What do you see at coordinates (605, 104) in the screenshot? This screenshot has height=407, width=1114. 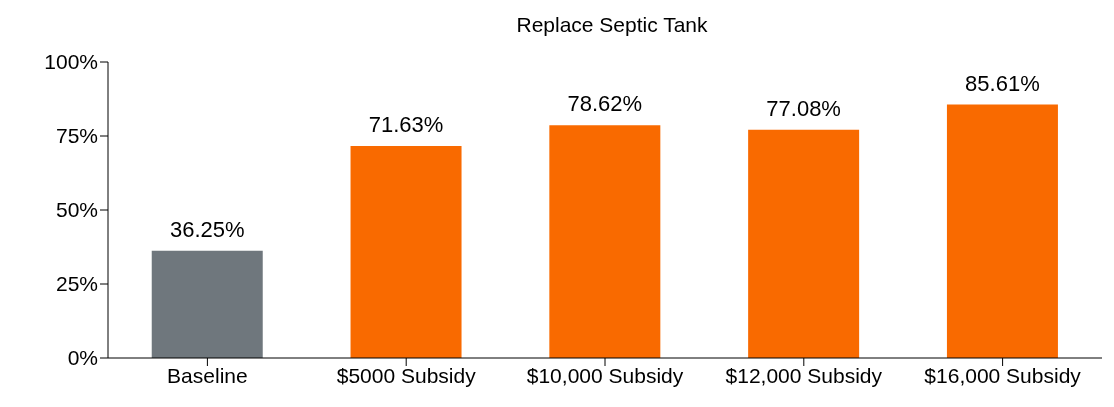 I see `data-label: 78.62%` at bounding box center [605, 104].